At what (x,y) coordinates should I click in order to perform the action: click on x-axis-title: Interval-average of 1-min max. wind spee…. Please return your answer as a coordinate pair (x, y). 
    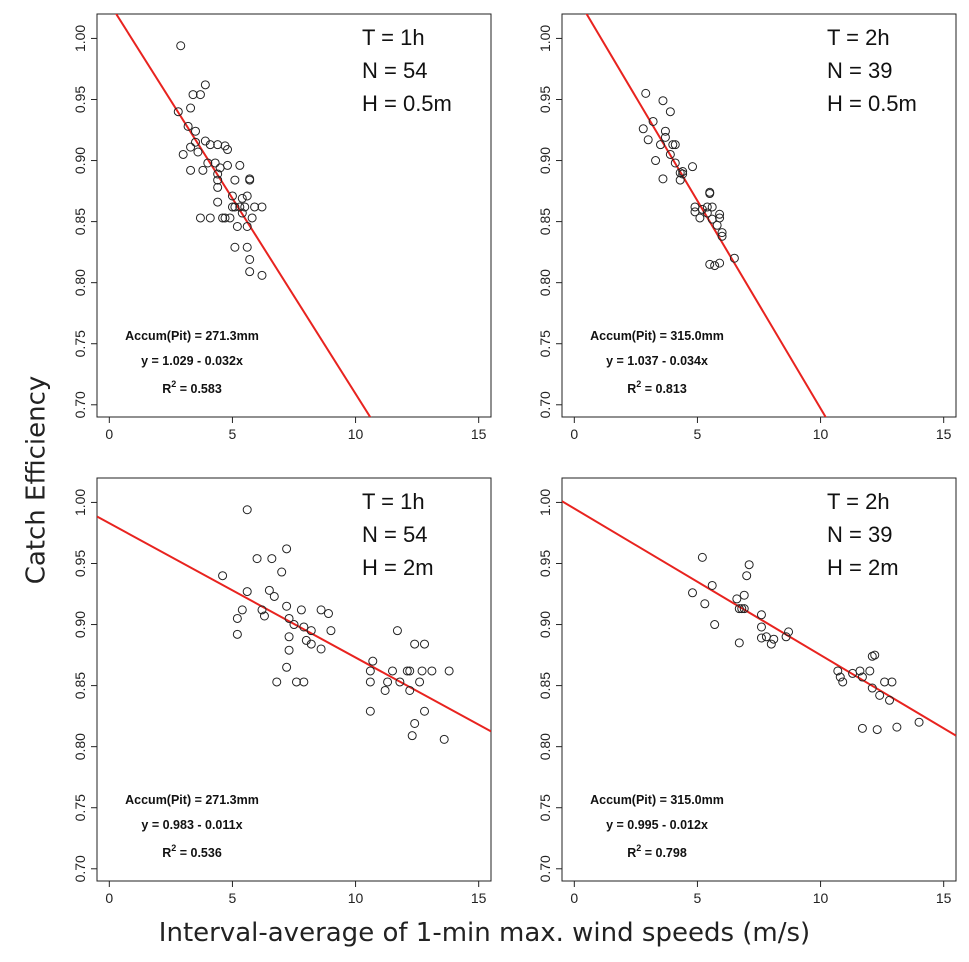
    Looking at the image, I should click on (484, 933).